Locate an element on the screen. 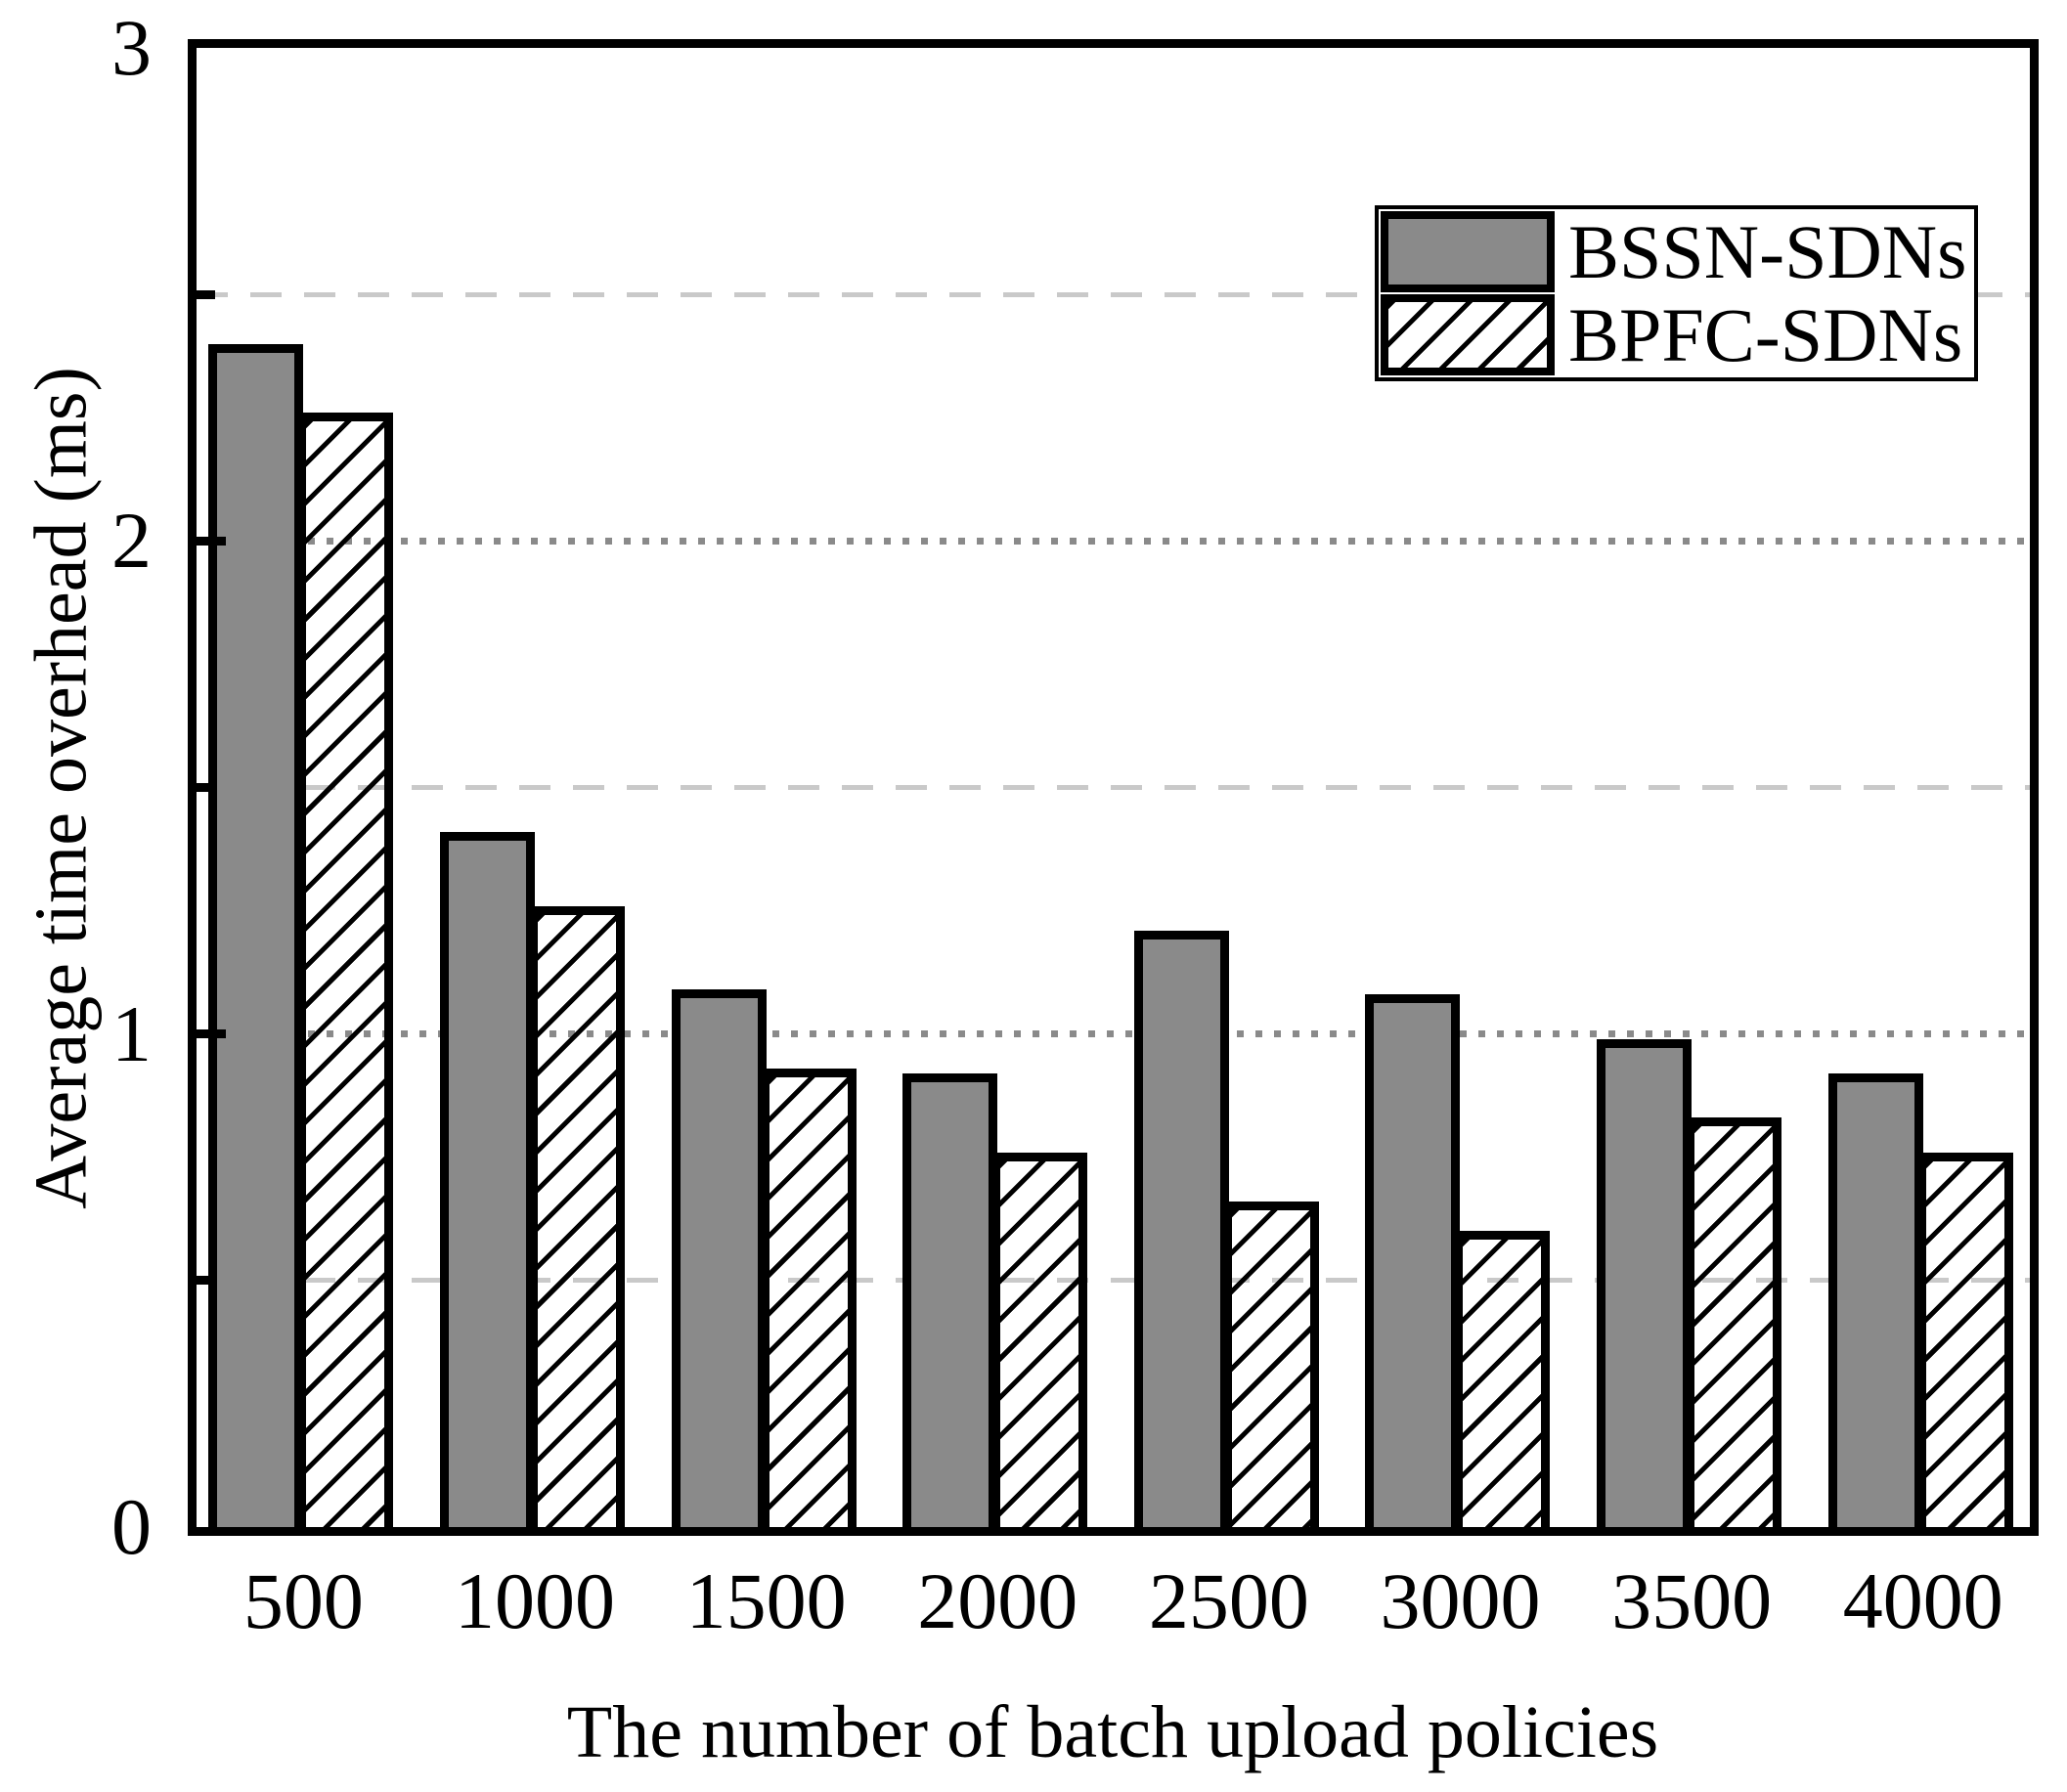 This screenshot has height=1792, width=2067. x-axis-tick-label-500: 500 is located at coordinates (303, 1600).